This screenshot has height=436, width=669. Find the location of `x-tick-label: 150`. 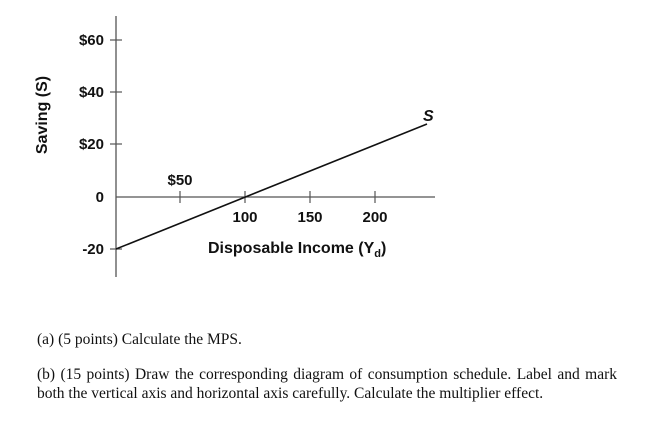

x-tick-label: 150 is located at coordinates (309, 217).